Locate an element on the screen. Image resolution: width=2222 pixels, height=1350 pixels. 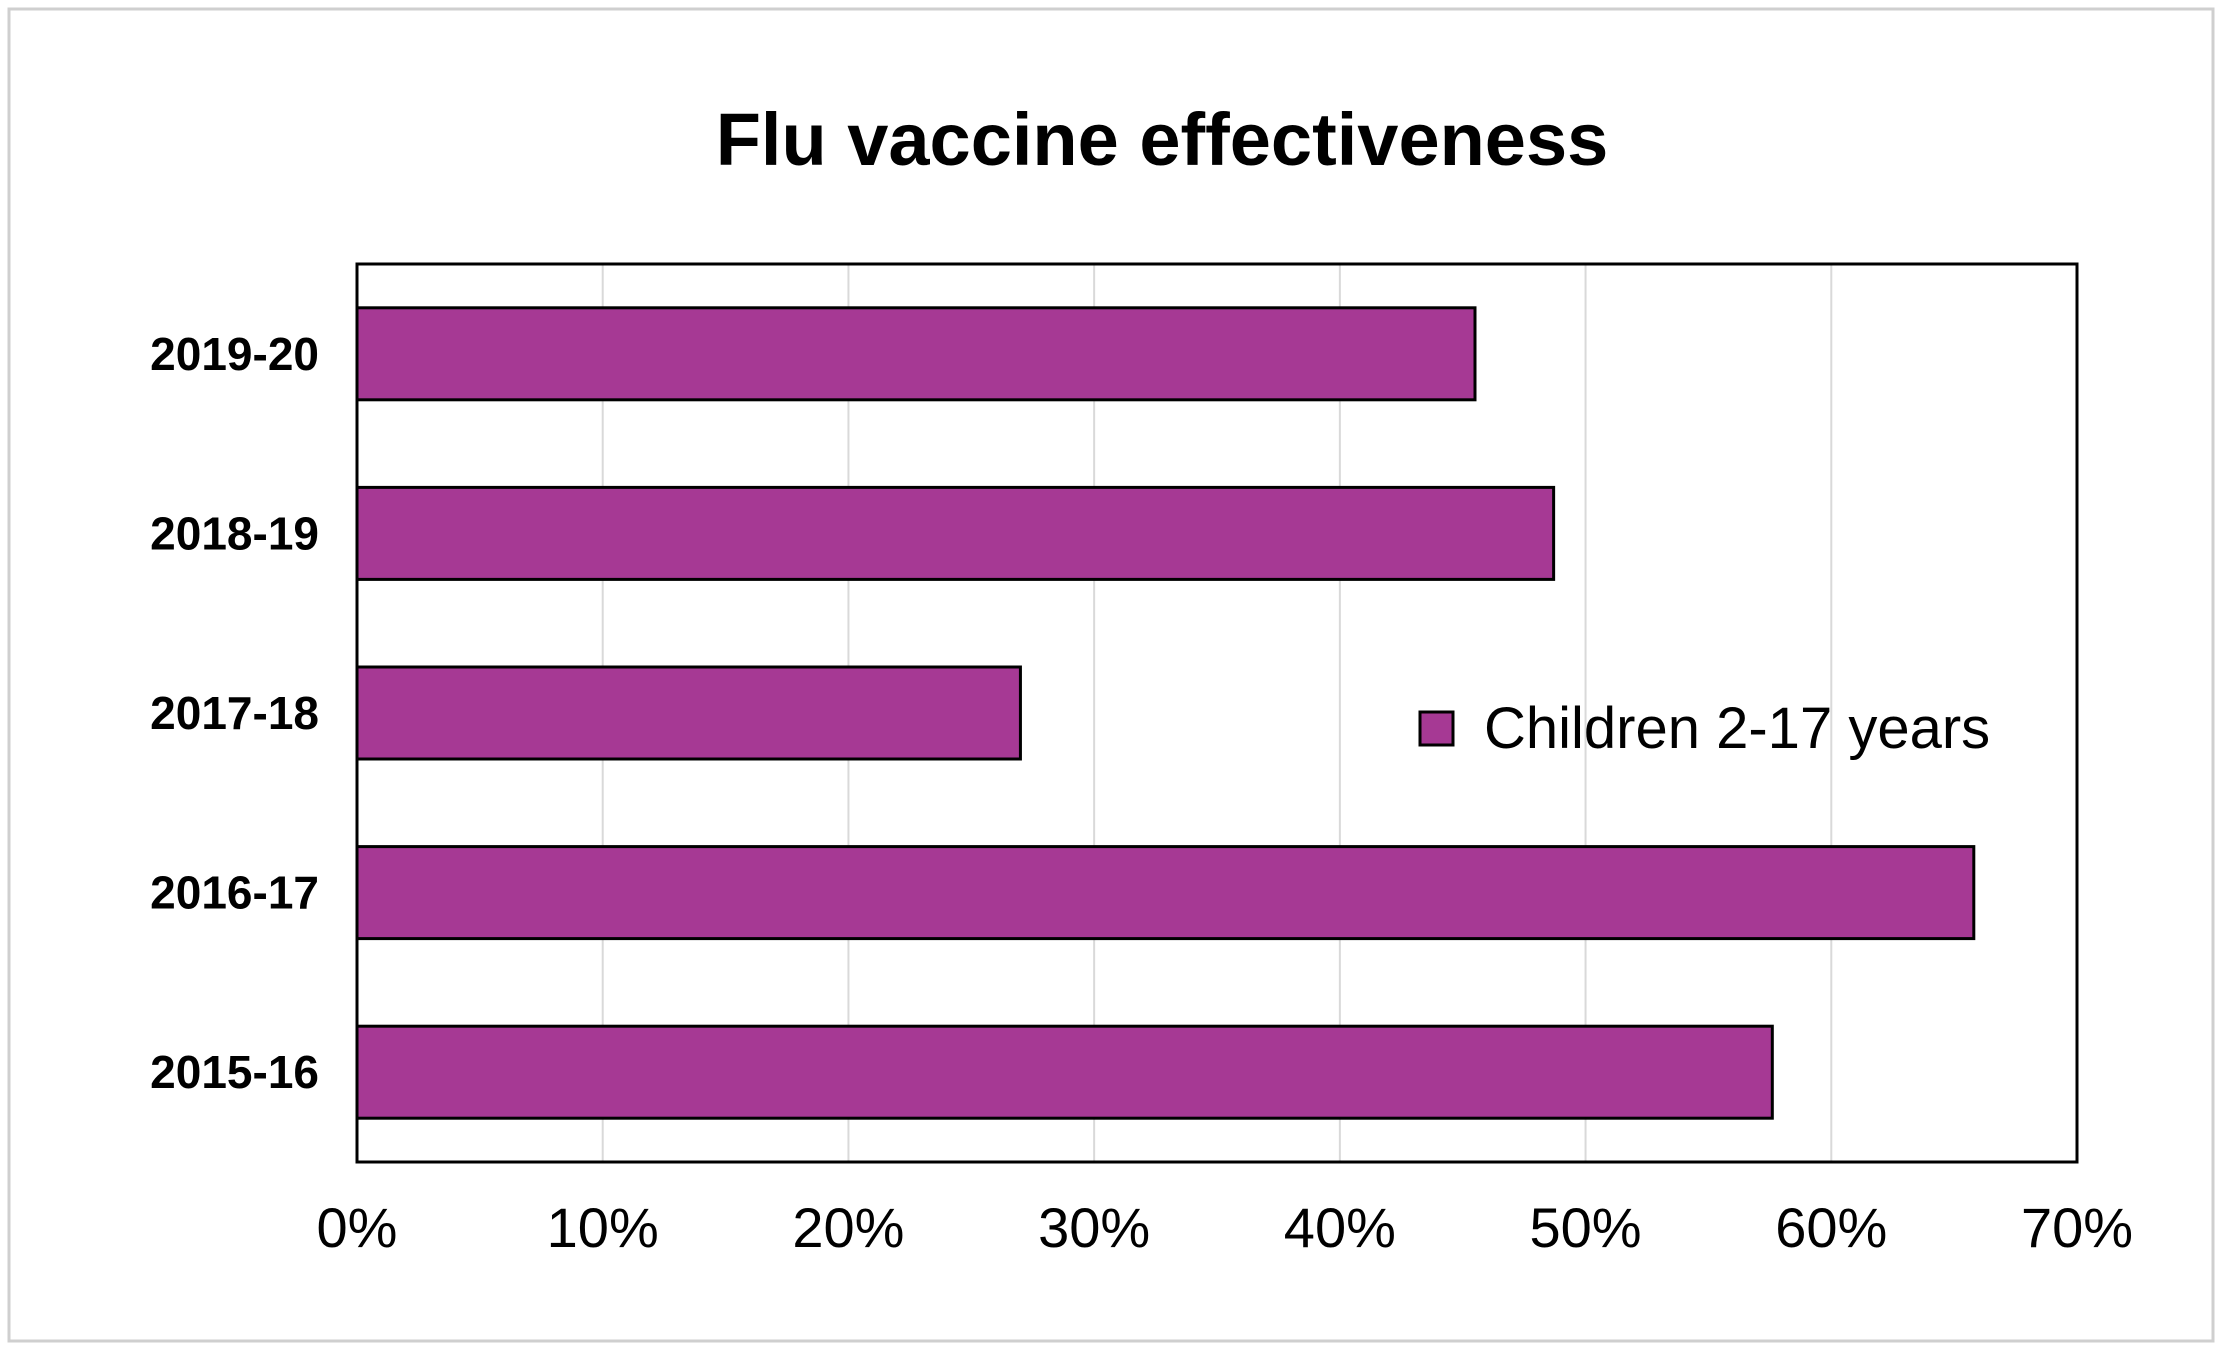
x-tick-label: 50% is located at coordinates (1586, 1227).